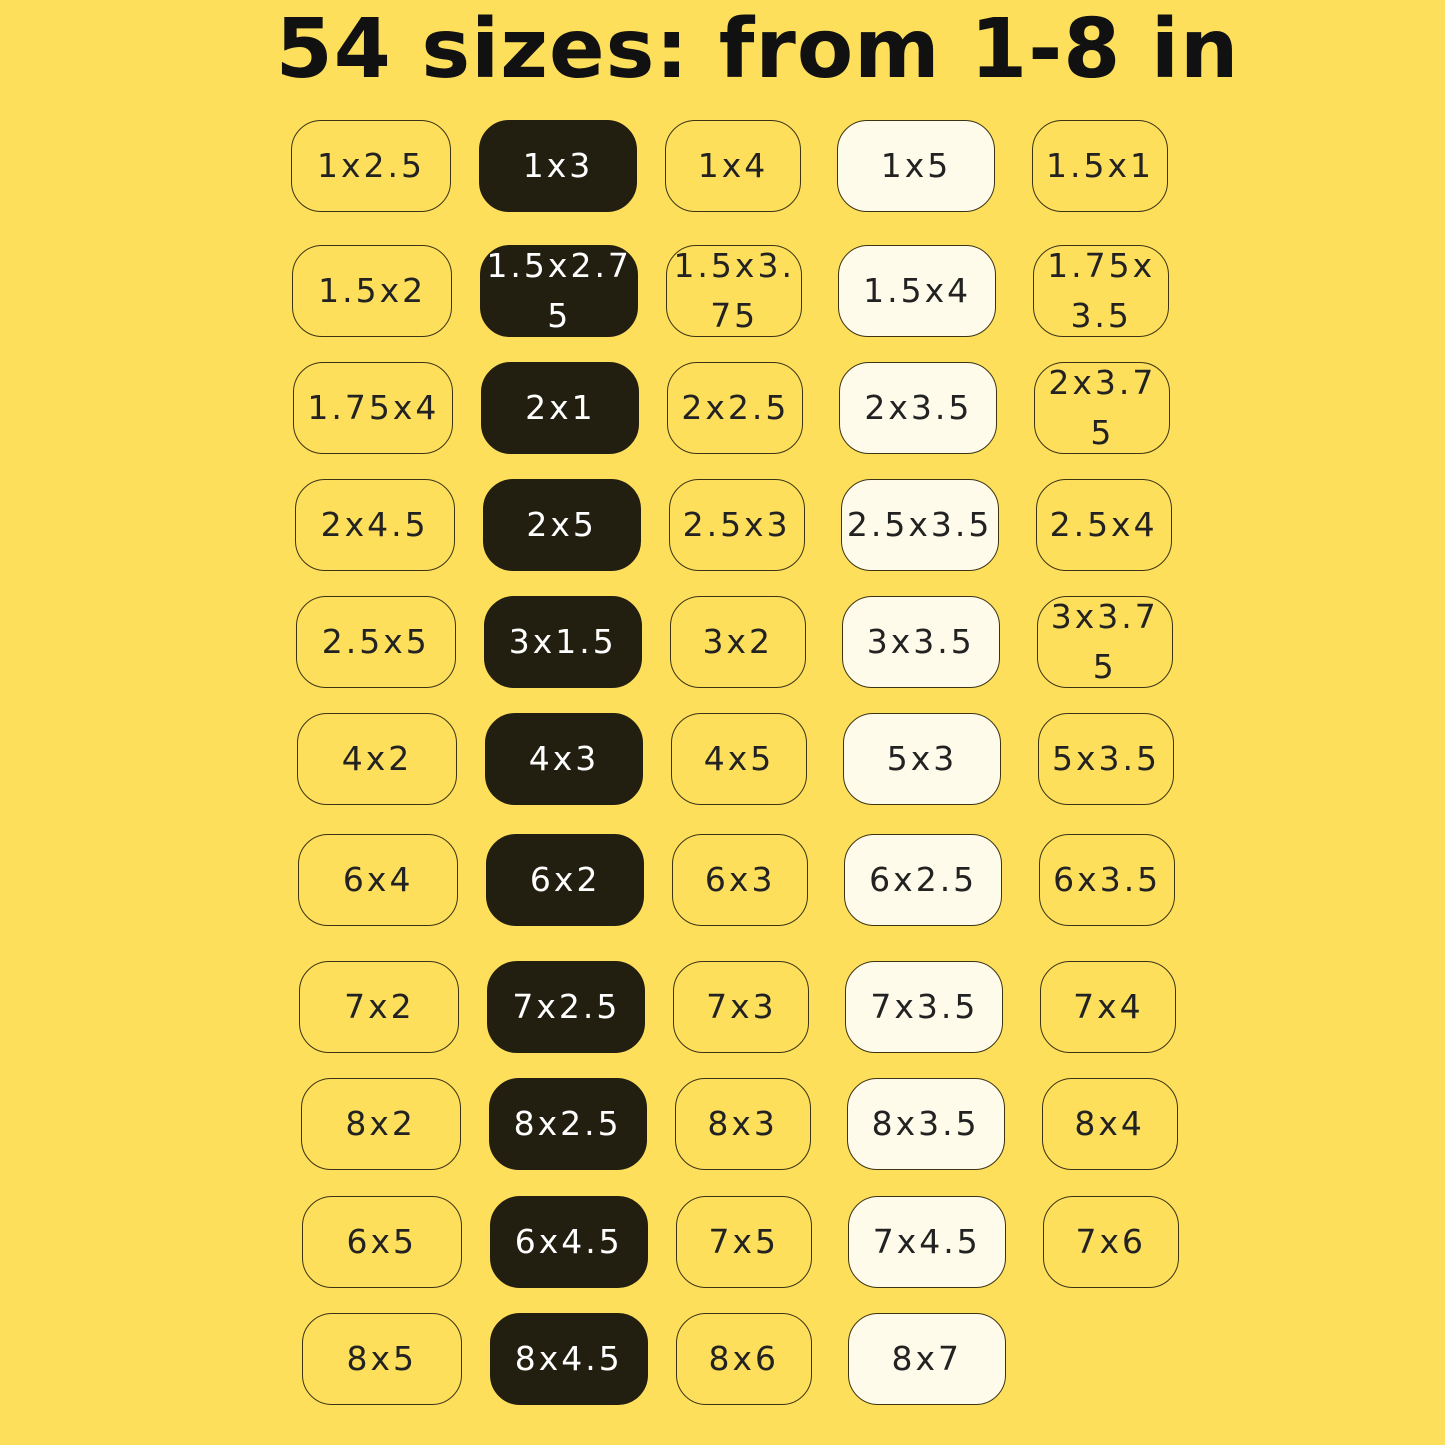 This screenshot has height=1445, width=1445. I want to click on size-option-8x5: 8x5, so click(381, 1359).